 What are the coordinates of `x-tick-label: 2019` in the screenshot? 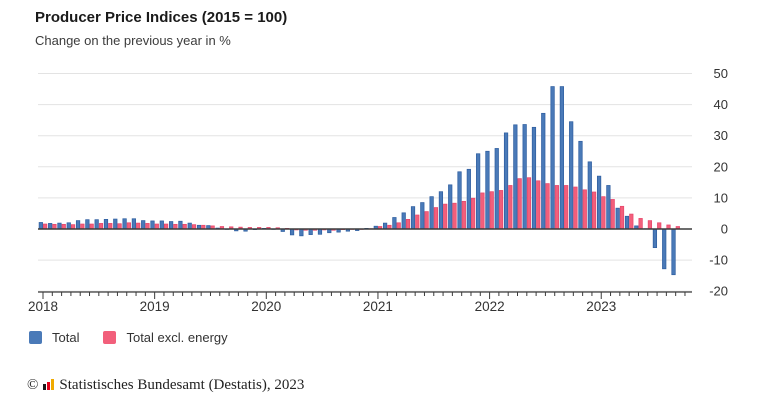 It's located at (155, 306).